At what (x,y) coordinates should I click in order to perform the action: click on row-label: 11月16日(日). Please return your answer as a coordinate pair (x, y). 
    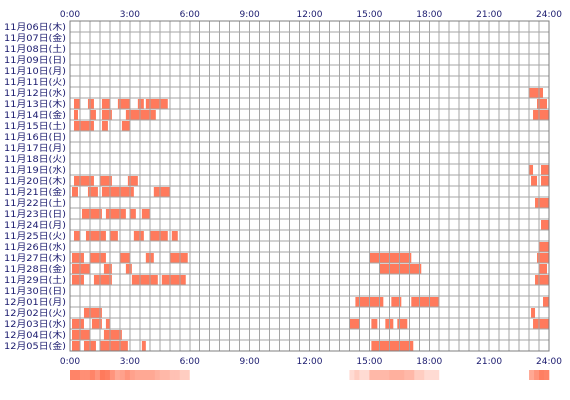
    Looking at the image, I should click on (35, 137).